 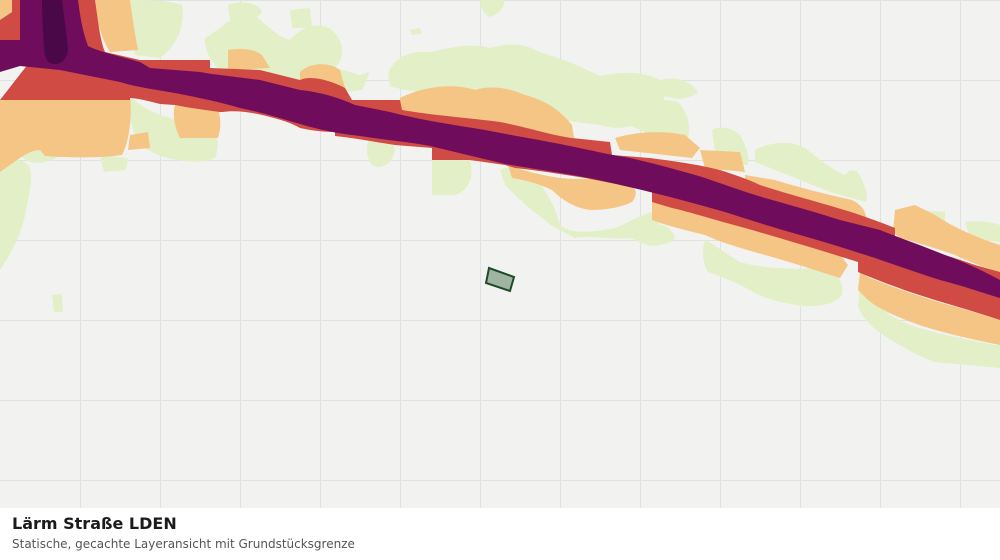 What do you see at coordinates (55, 32) in the screenshot?
I see `noise-band-dark-purple` at bounding box center [55, 32].